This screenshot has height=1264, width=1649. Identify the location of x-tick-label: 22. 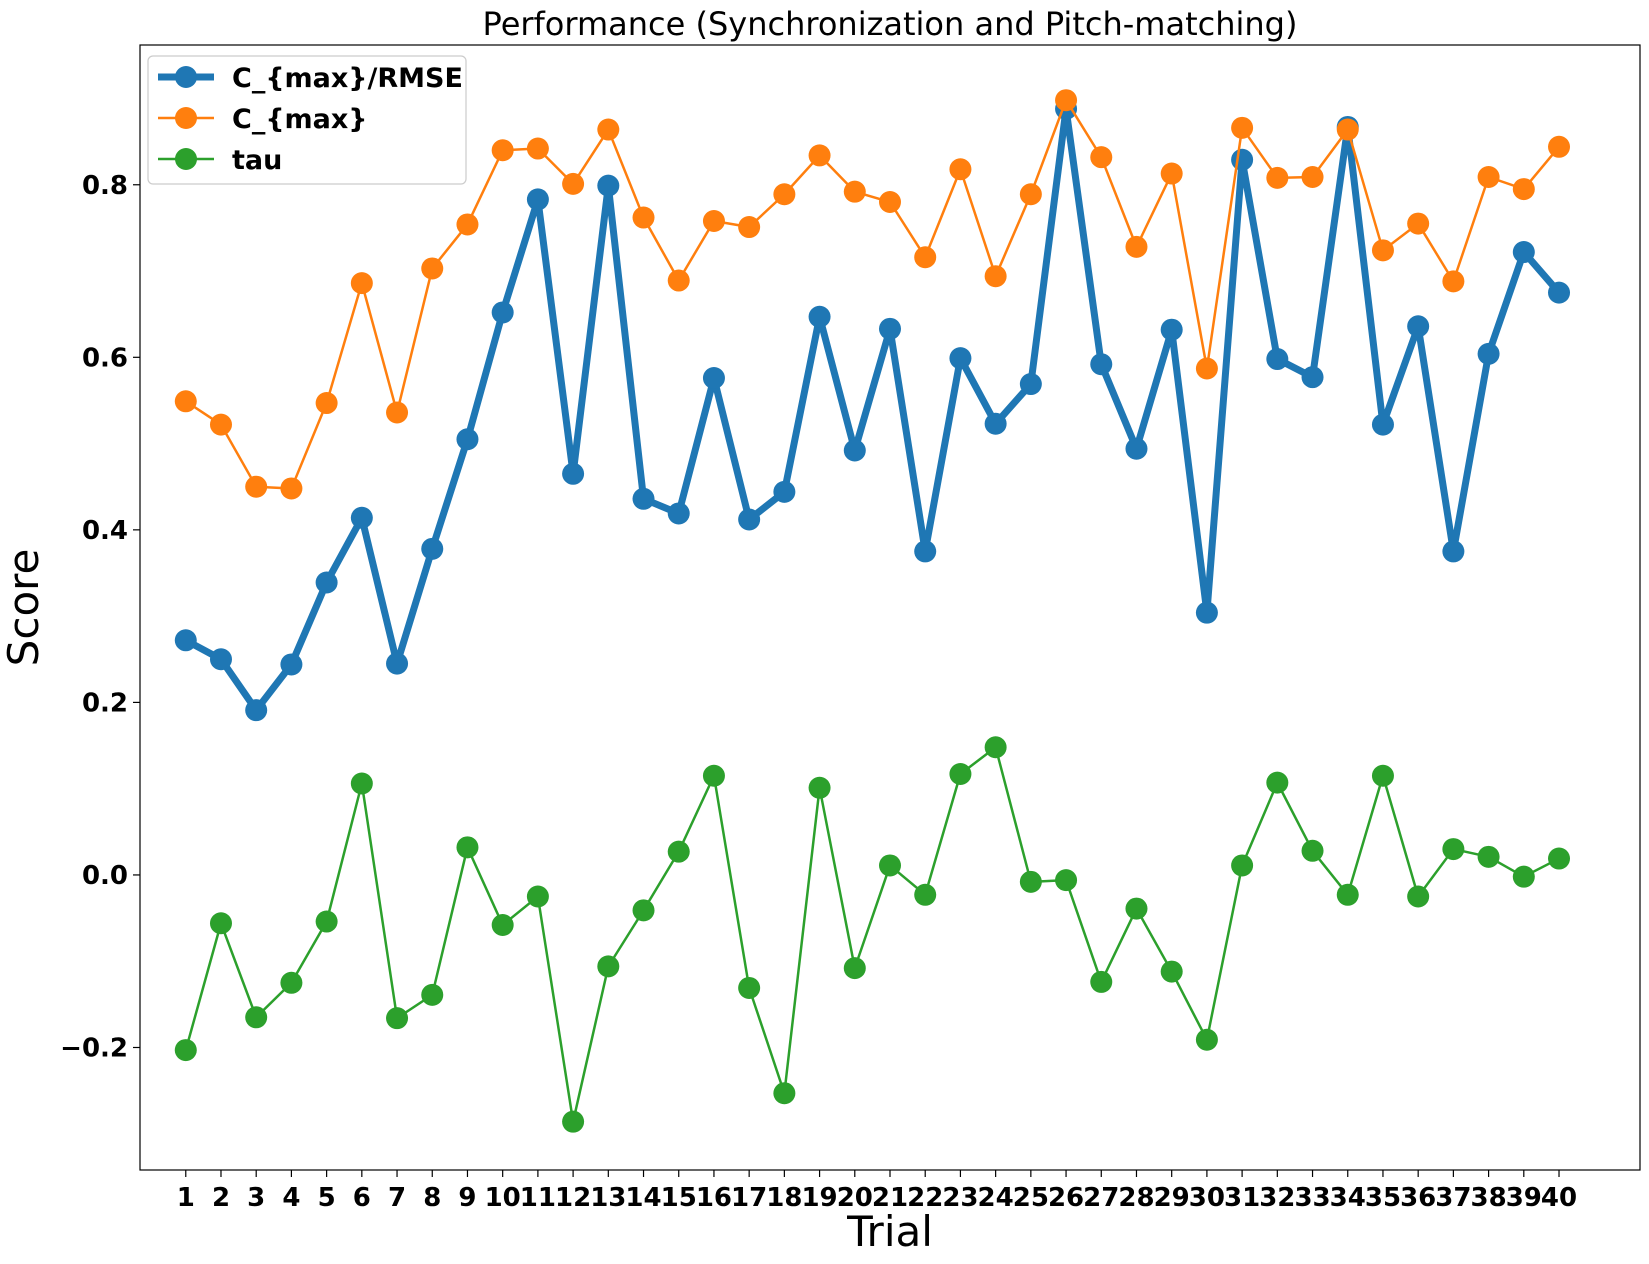
(925, 1198).